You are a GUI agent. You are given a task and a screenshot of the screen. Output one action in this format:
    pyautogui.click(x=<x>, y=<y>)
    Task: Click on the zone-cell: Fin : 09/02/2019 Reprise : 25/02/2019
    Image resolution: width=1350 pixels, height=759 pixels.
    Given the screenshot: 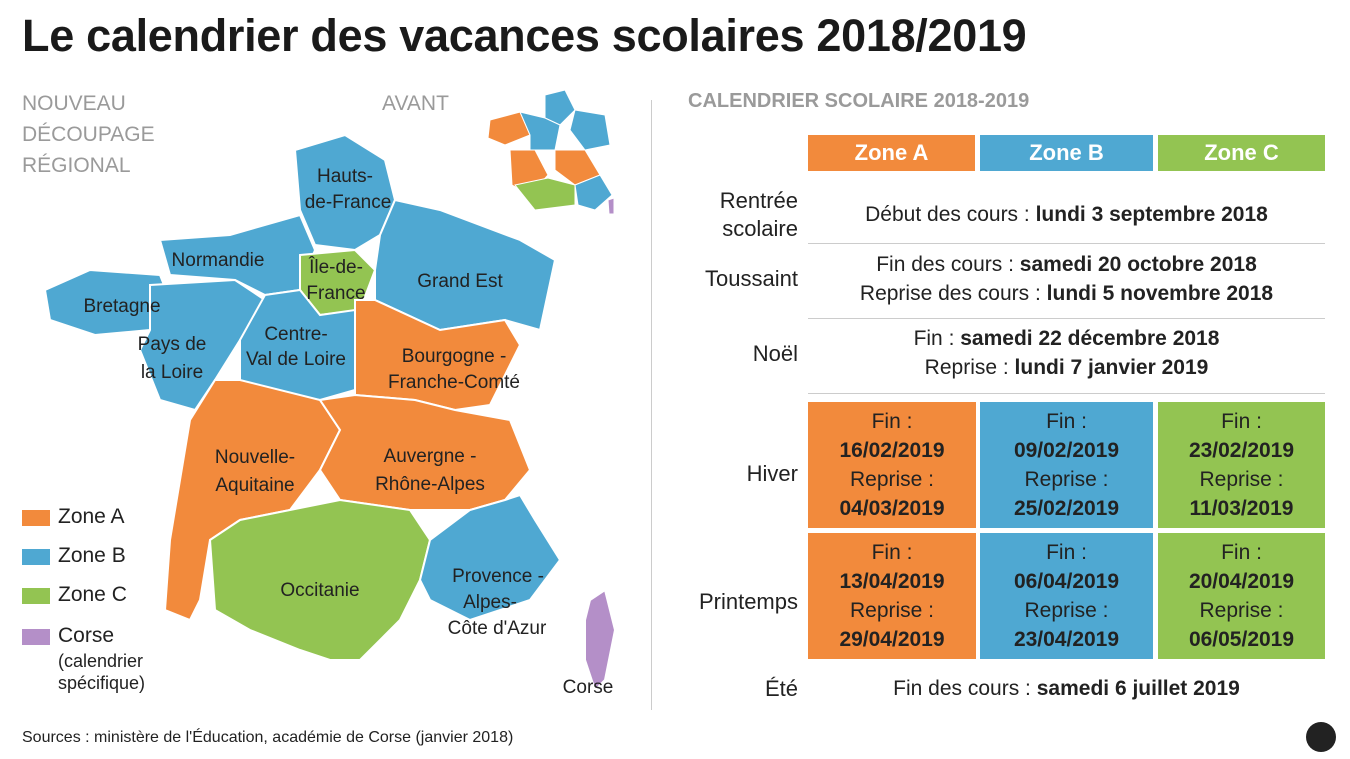 What is the action you would take?
    pyautogui.click(x=1066, y=465)
    